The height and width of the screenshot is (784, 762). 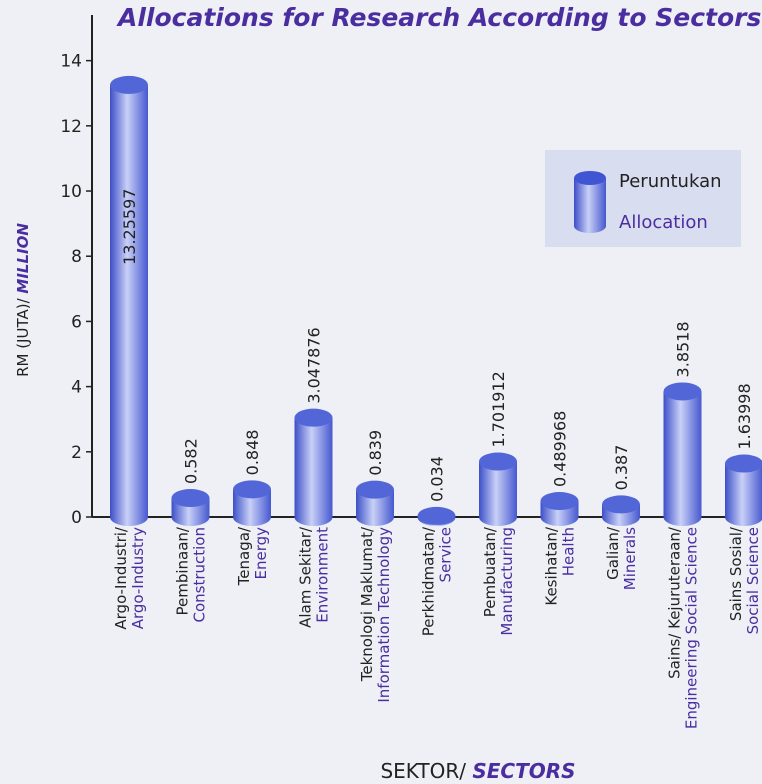 What do you see at coordinates (498, 409) in the screenshot?
I see `value-label: 1.701912` at bounding box center [498, 409].